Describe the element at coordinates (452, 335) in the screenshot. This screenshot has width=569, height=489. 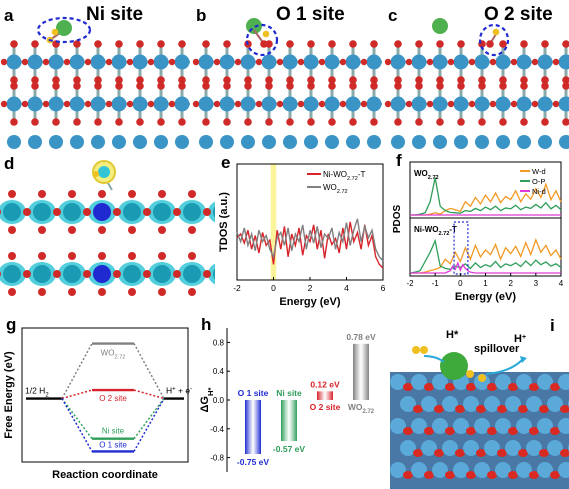
I see `label-hstar: H*` at that location.